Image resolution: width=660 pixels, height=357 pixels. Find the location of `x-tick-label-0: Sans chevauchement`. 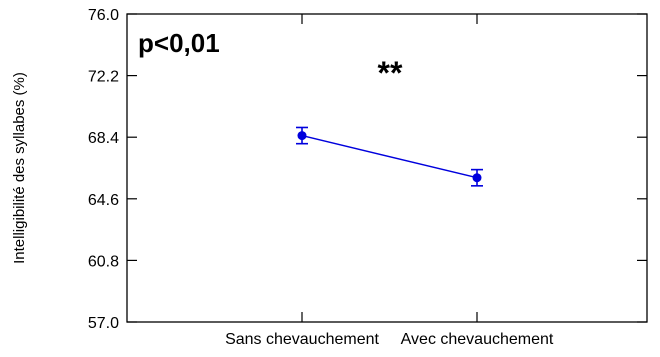

x-tick-label-0: Sans chevauchement is located at coordinates (302, 339).